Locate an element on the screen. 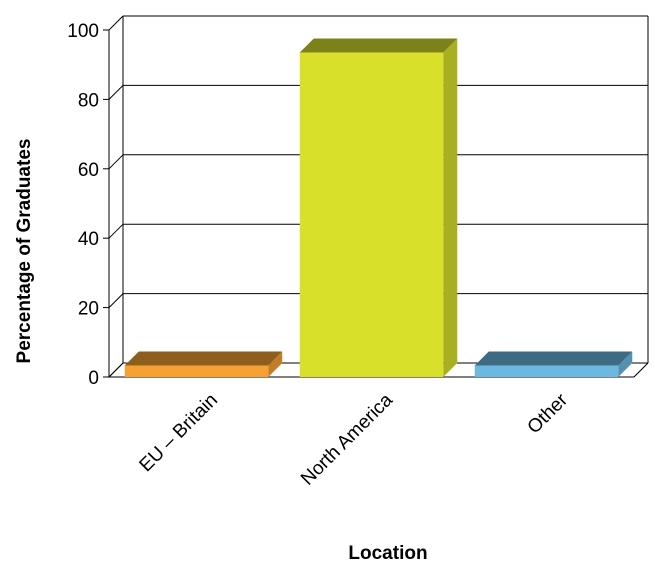 The height and width of the screenshot is (564, 655). y-tick-label: 0 is located at coordinates (93, 378).